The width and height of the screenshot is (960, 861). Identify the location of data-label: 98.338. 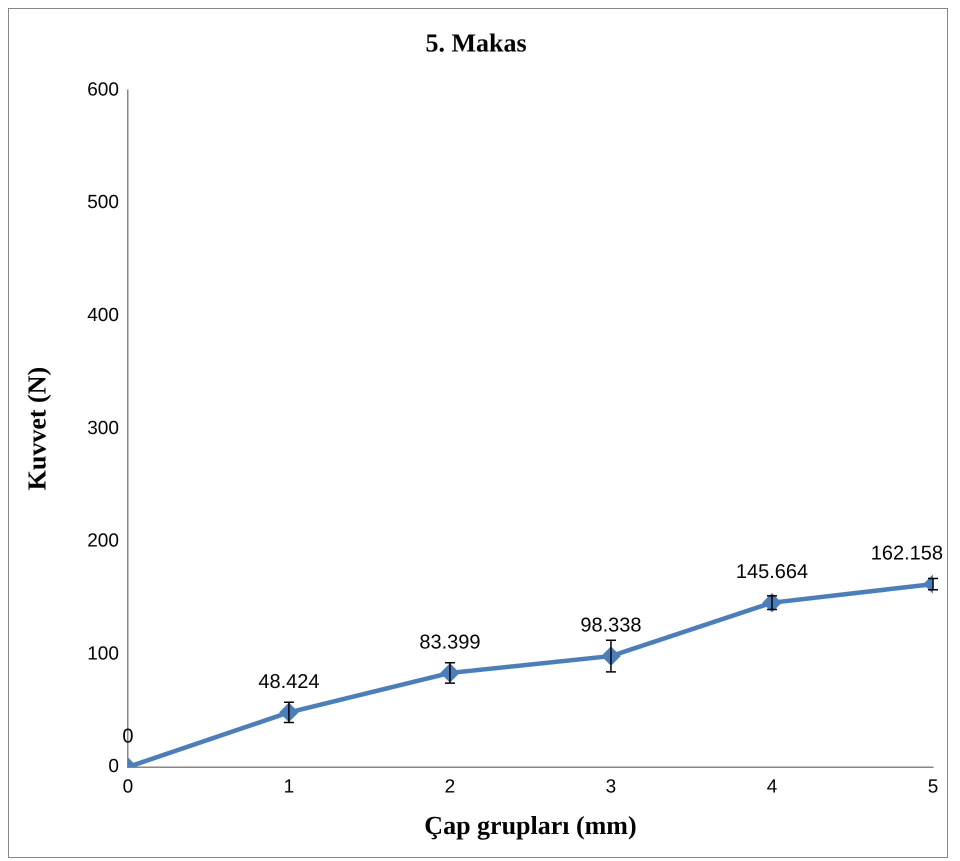
(611, 625).